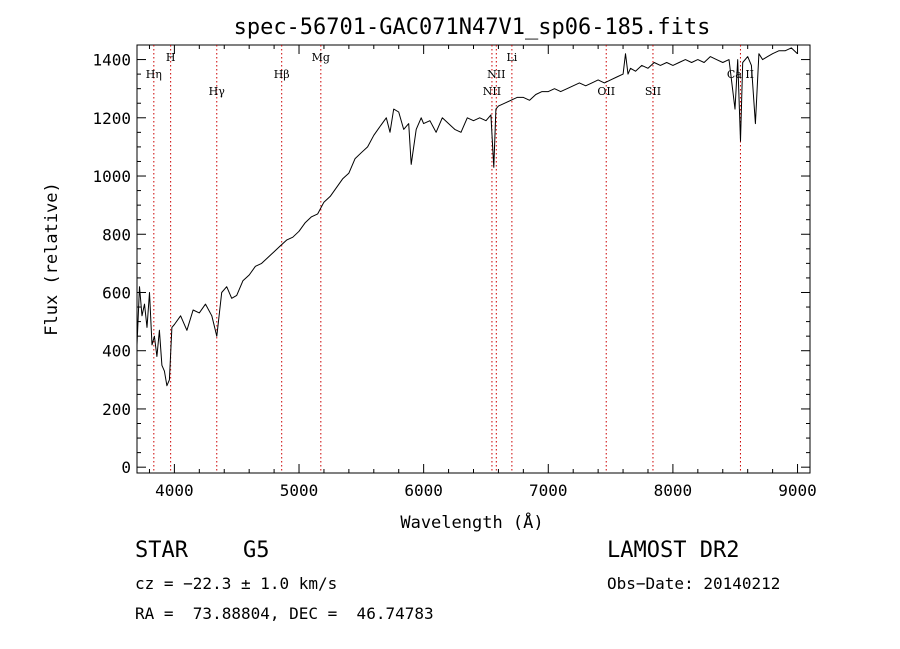 The height and width of the screenshot is (649, 900). I want to click on radial-velocity: cz = −22.3 ± 1.0 km/s, so click(236, 583).